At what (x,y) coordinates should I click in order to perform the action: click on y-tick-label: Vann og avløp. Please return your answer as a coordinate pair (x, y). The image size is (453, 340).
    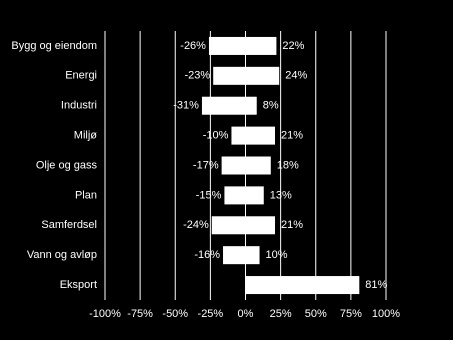
    Looking at the image, I should click on (62, 255).